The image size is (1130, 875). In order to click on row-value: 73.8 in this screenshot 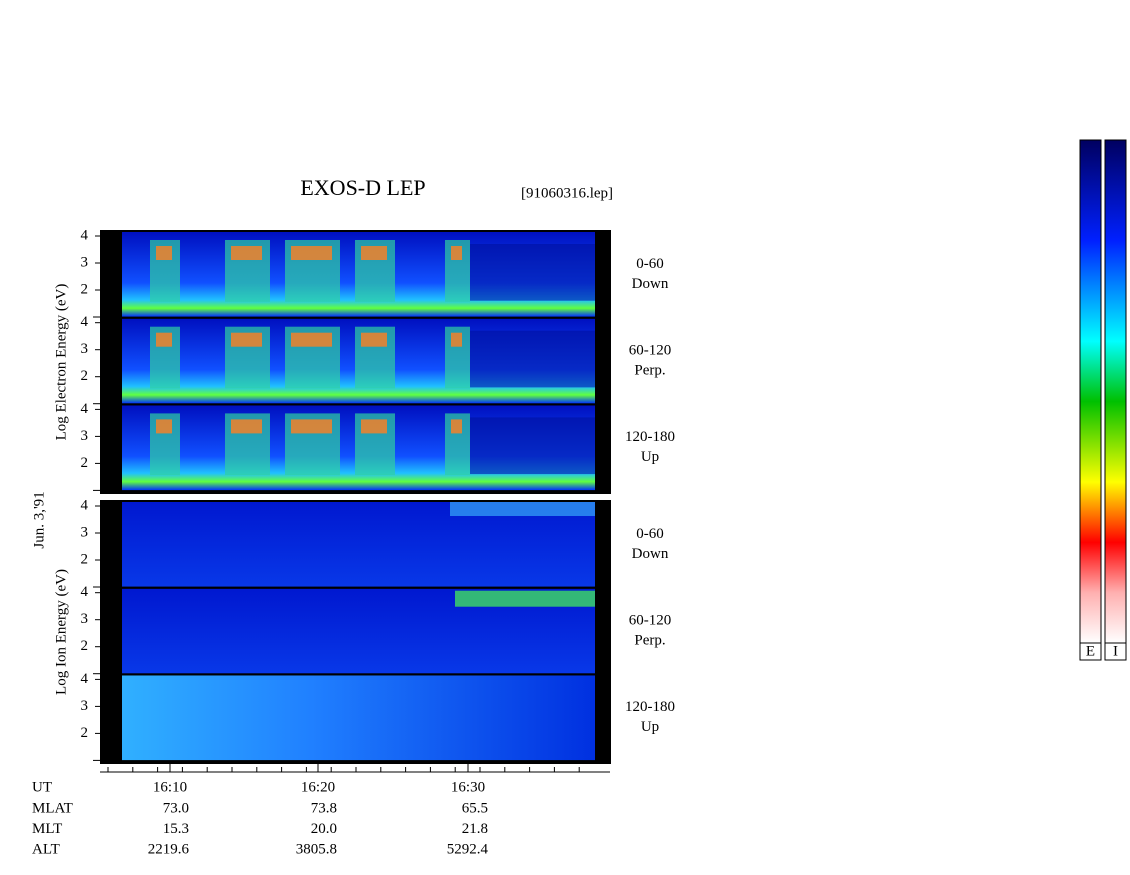, I will do `click(324, 808)`.